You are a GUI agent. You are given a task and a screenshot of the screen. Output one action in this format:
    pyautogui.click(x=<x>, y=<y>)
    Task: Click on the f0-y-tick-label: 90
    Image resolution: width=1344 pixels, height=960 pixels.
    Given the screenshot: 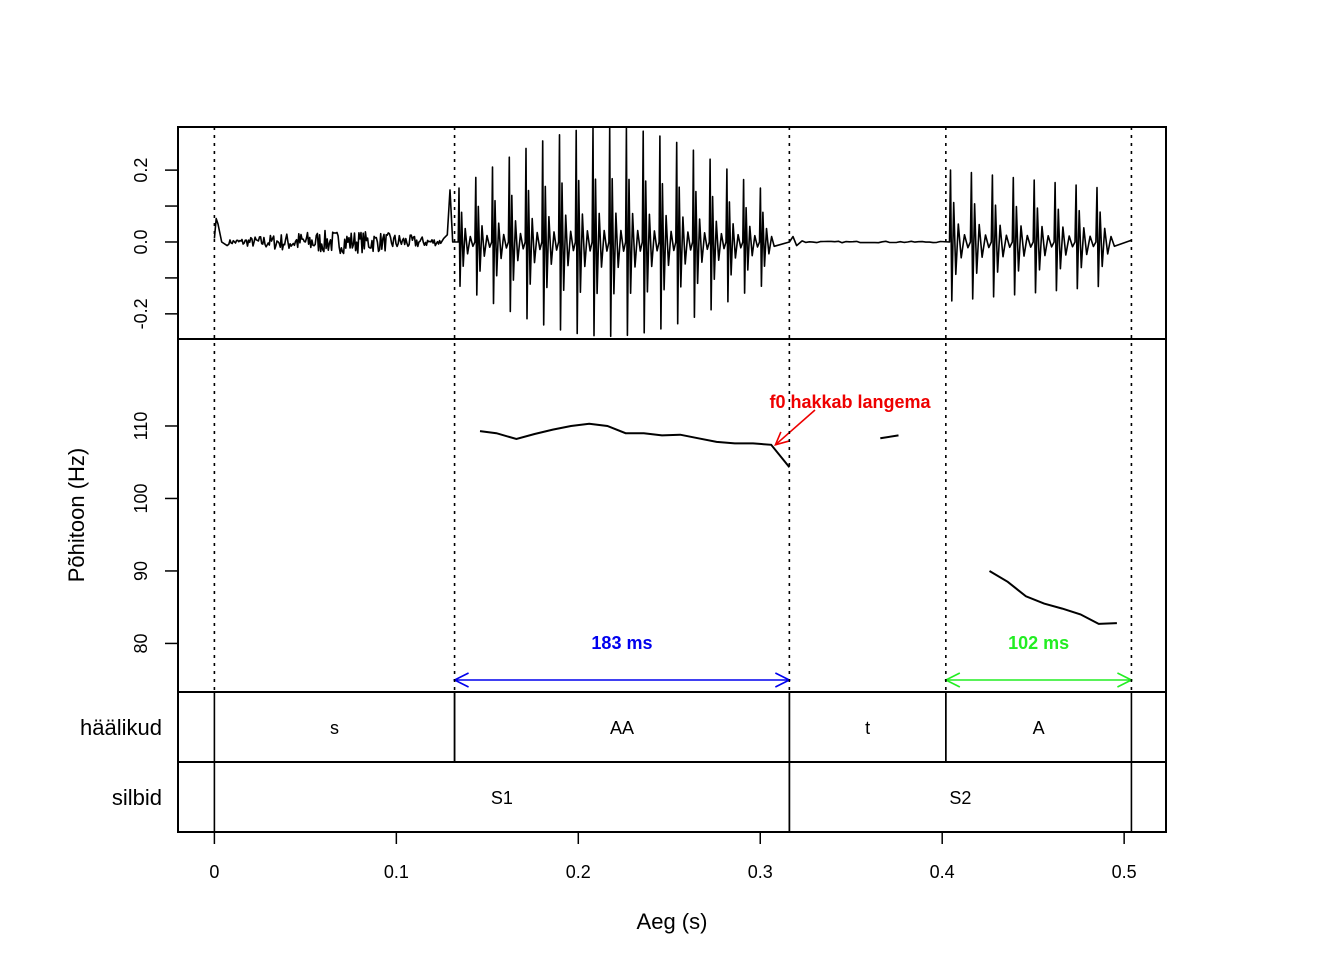 What is the action you would take?
    pyautogui.click(x=141, y=571)
    